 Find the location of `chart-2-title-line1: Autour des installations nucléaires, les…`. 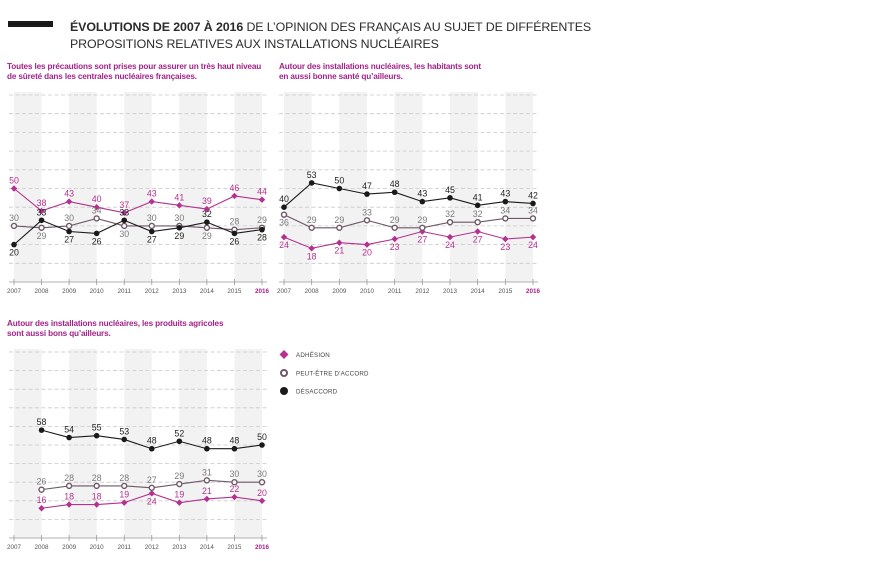

chart-2-title-line1: Autour des installations nucléaires, les… is located at coordinates (380, 66).